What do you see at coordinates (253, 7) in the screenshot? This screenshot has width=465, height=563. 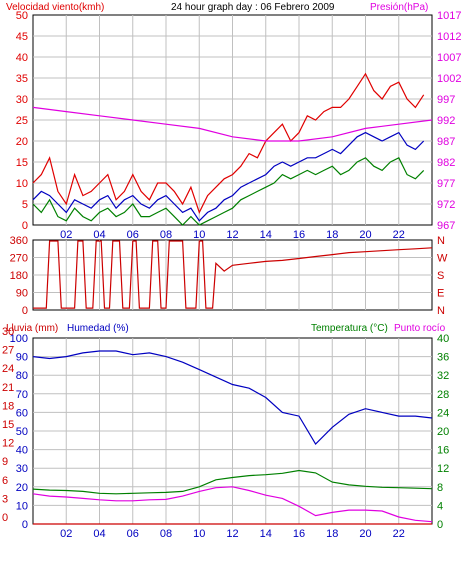 I see `graph-date-title: 24 hour graph day : 06 Febrero 2009` at bounding box center [253, 7].